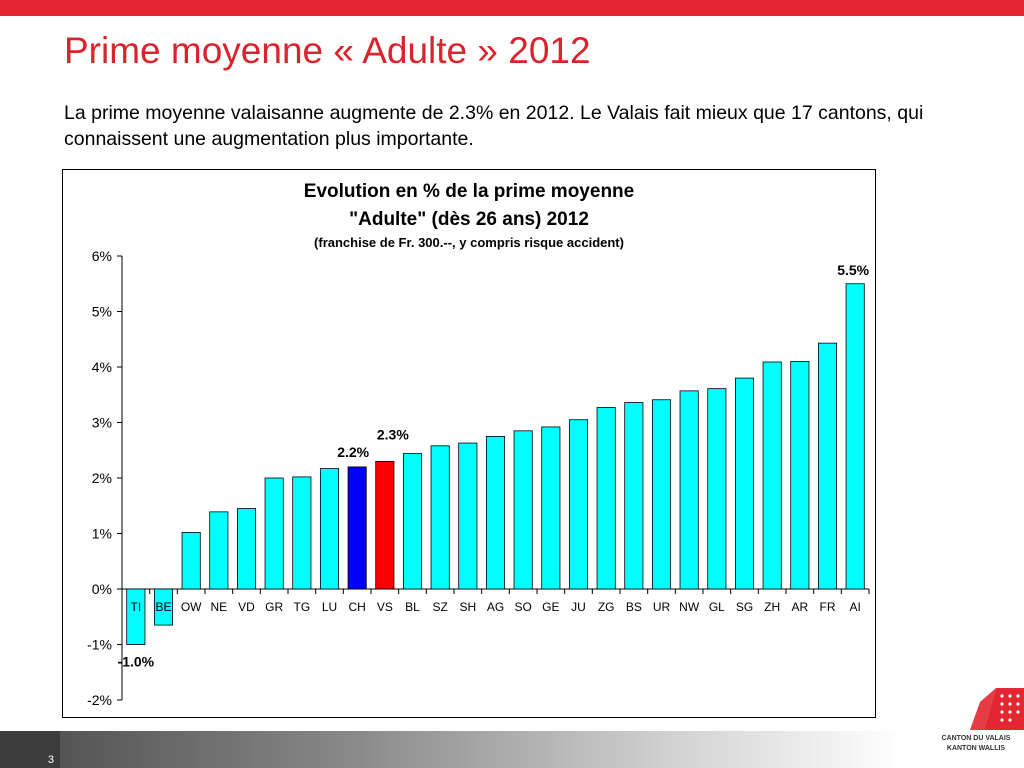 This screenshot has width=1024, height=768. I want to click on x-tick-label: SH, so click(467, 607).